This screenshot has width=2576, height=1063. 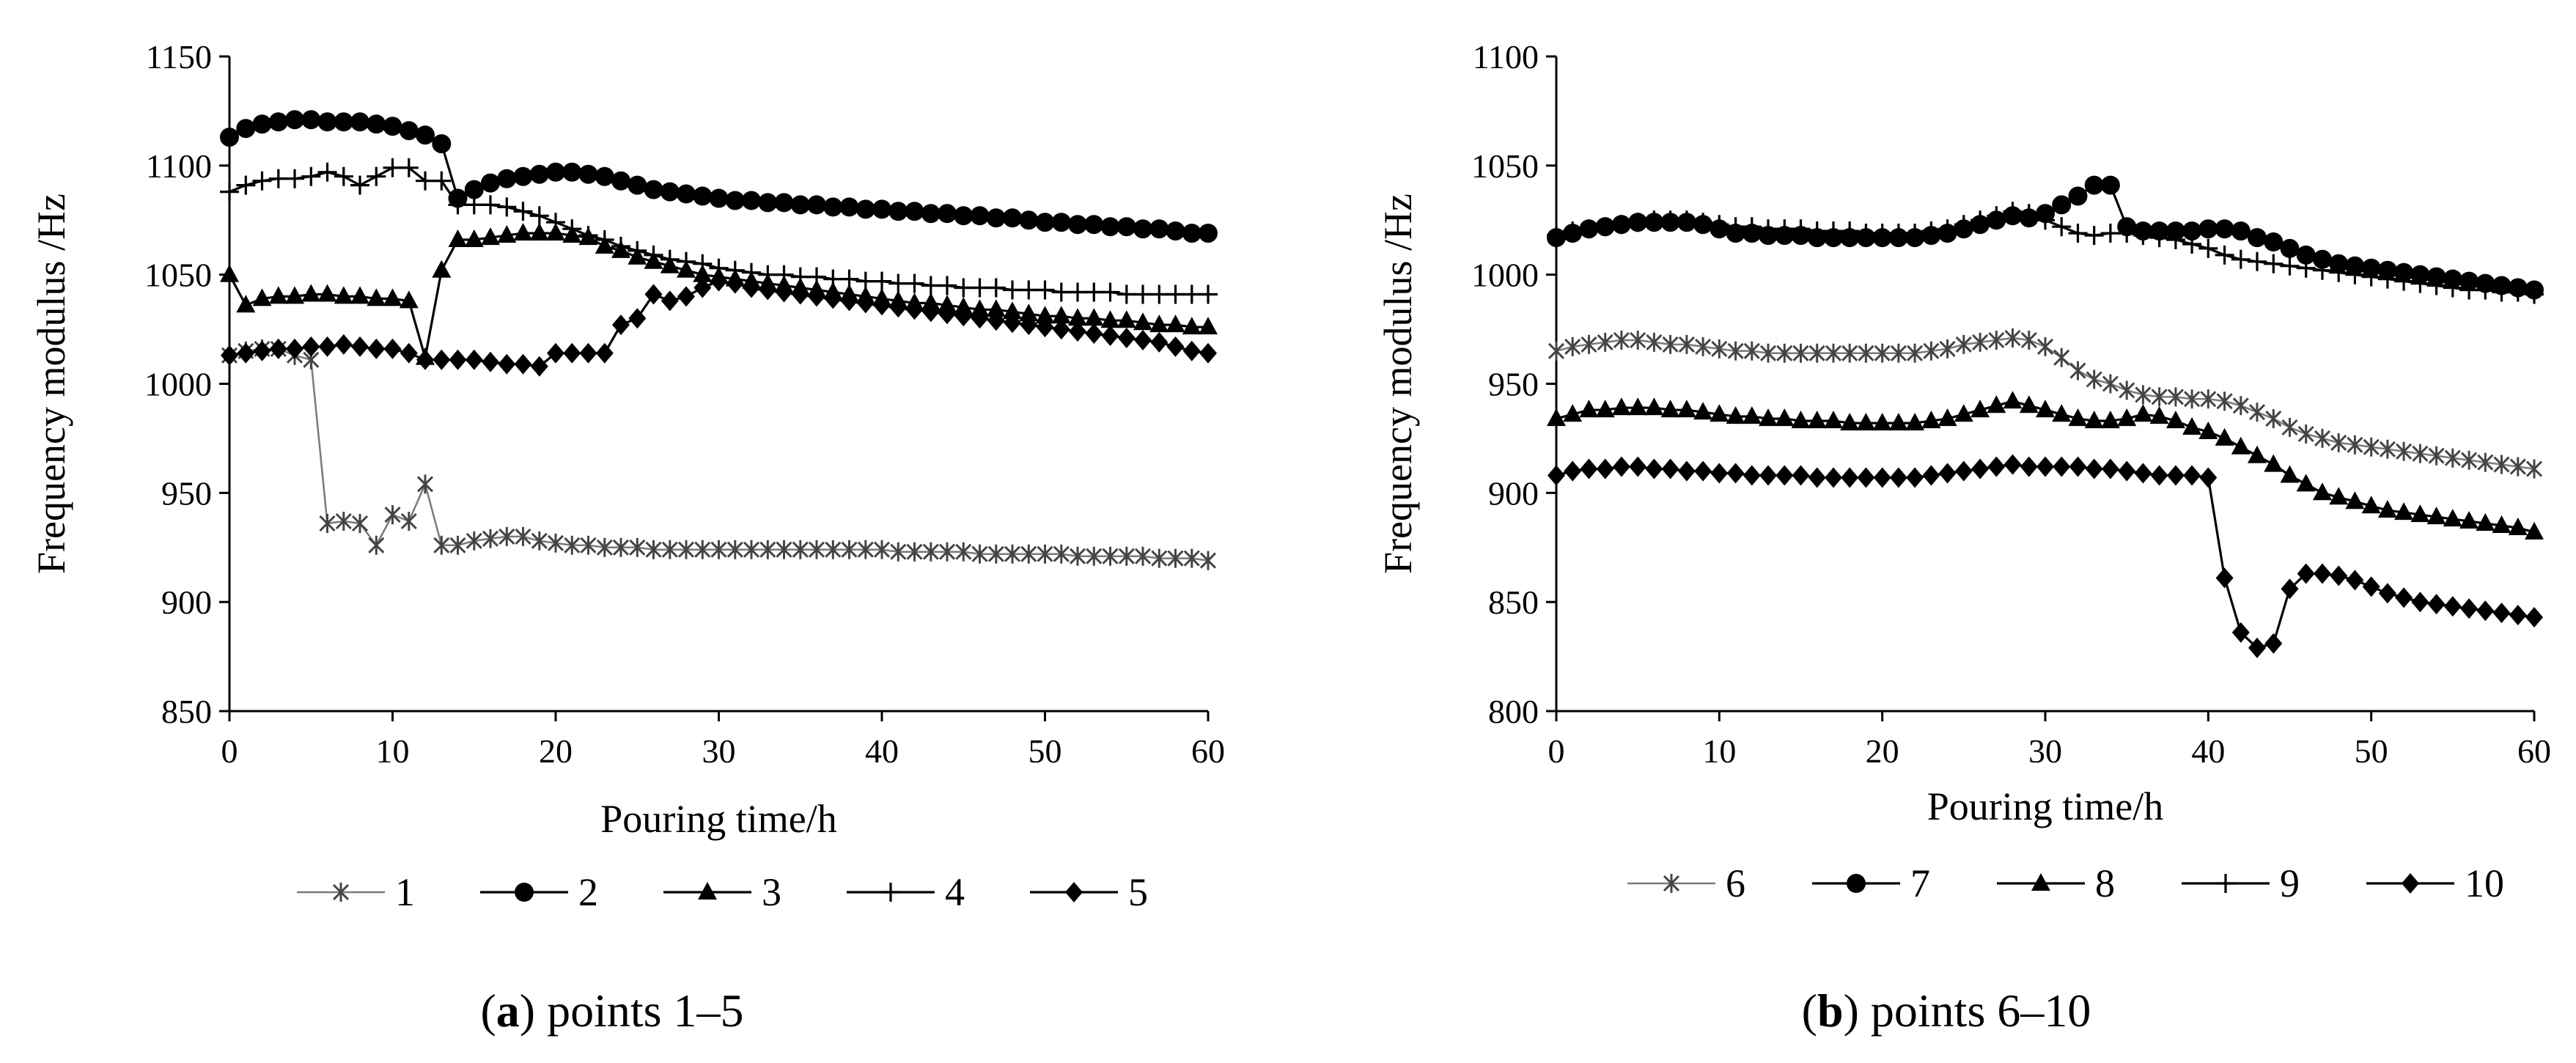 I want to click on series-10-line, so click(x=2045, y=556).